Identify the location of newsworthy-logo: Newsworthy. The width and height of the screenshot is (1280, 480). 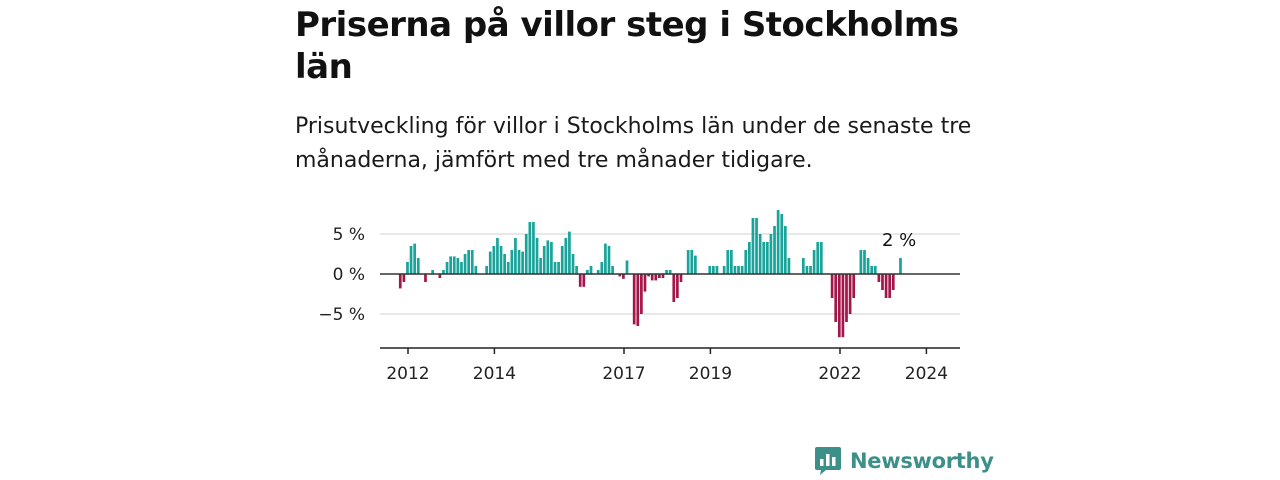
(904, 461).